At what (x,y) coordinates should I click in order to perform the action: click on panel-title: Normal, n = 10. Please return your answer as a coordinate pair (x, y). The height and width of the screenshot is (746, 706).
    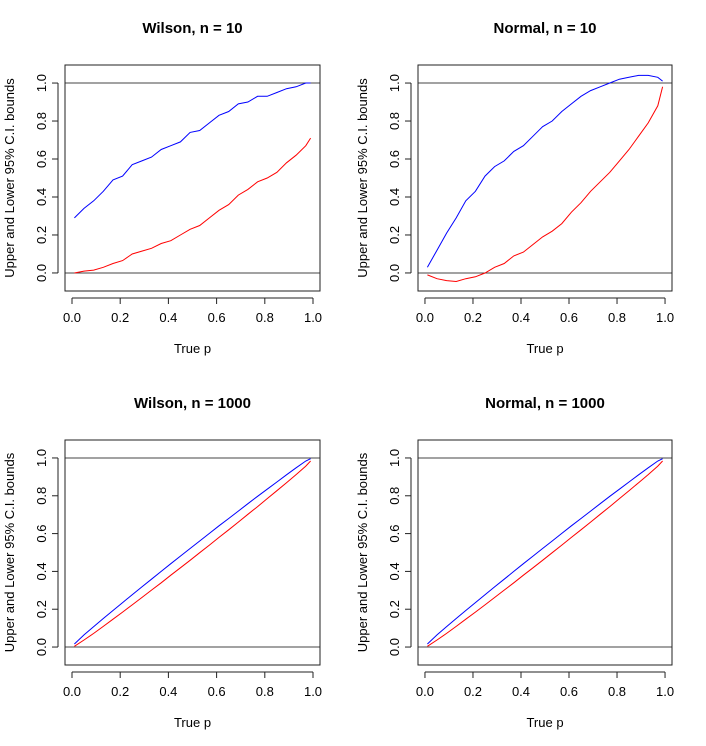
    Looking at the image, I should click on (545, 28).